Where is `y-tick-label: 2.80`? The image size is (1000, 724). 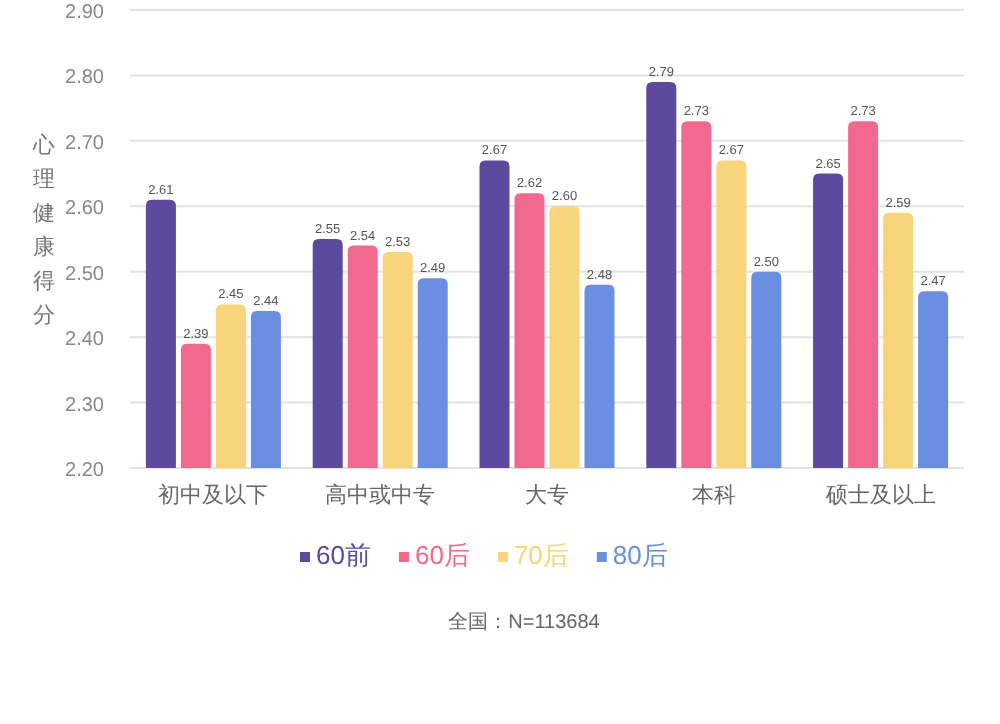 y-tick-label: 2.80 is located at coordinates (85, 78).